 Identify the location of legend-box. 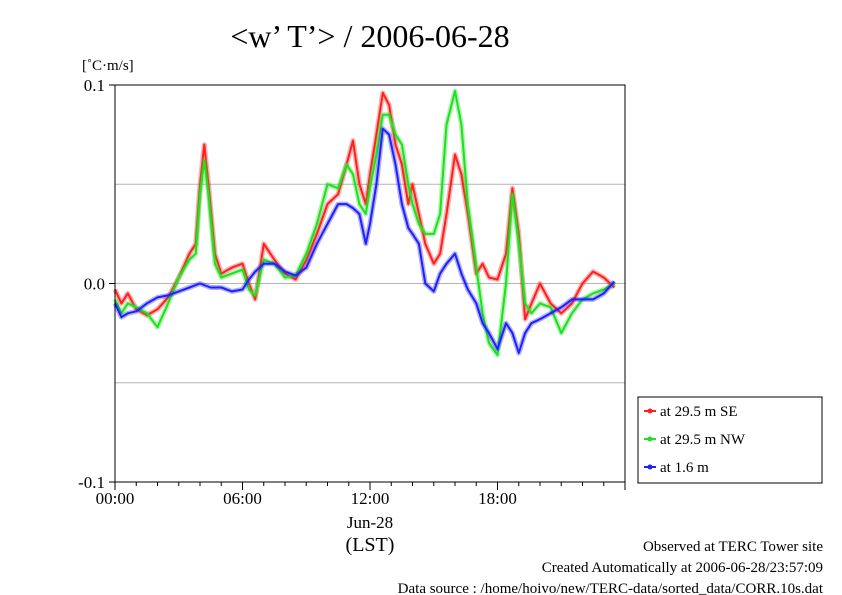
(730, 440).